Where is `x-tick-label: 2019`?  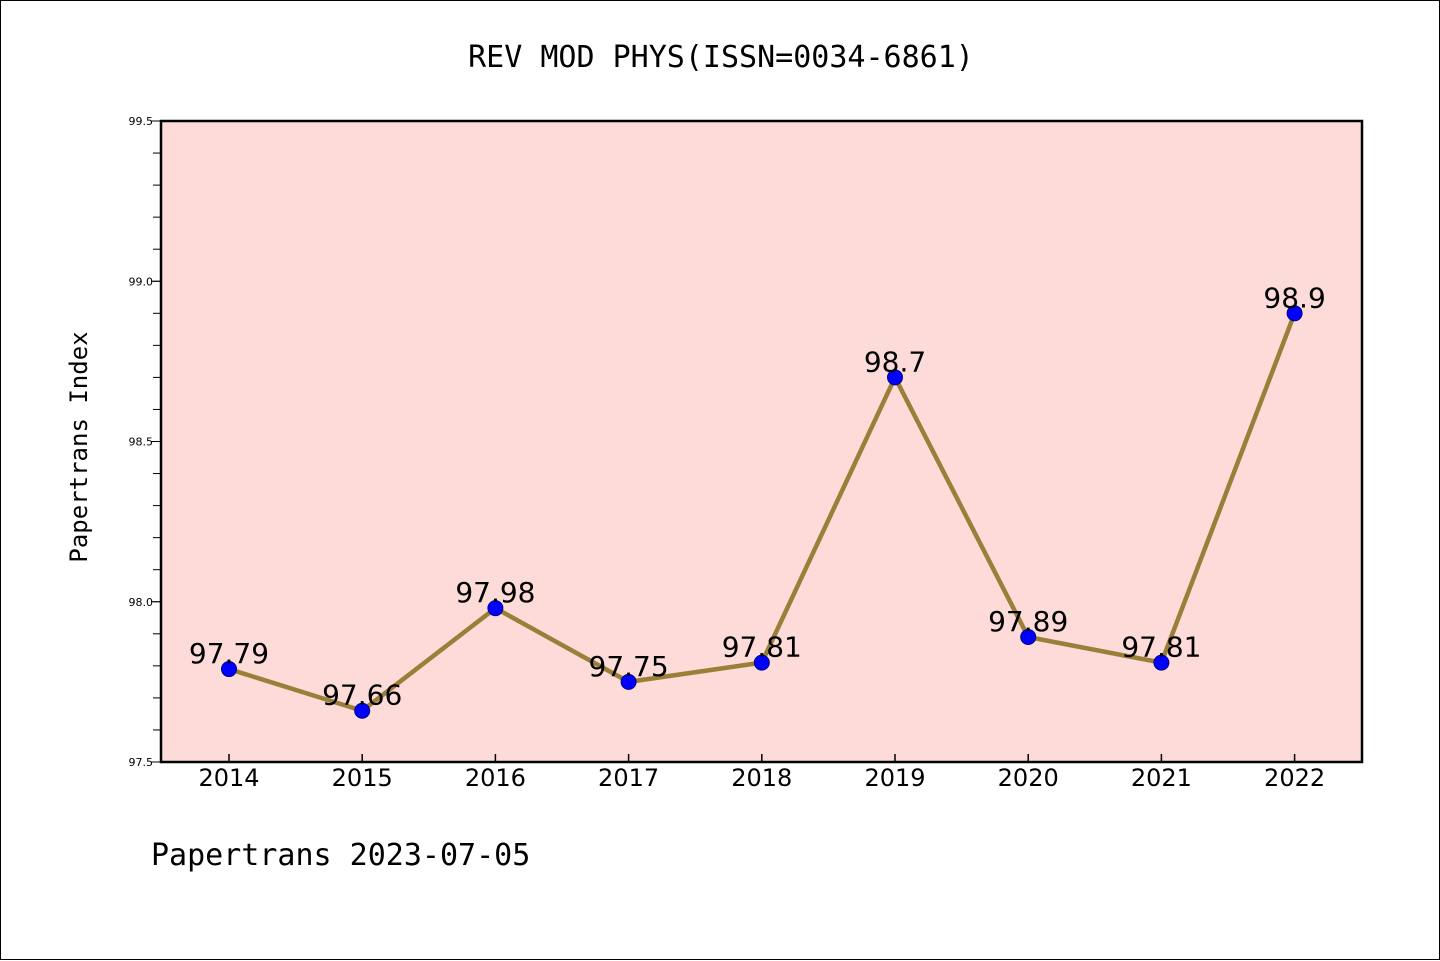
x-tick-label: 2019 is located at coordinates (894, 778).